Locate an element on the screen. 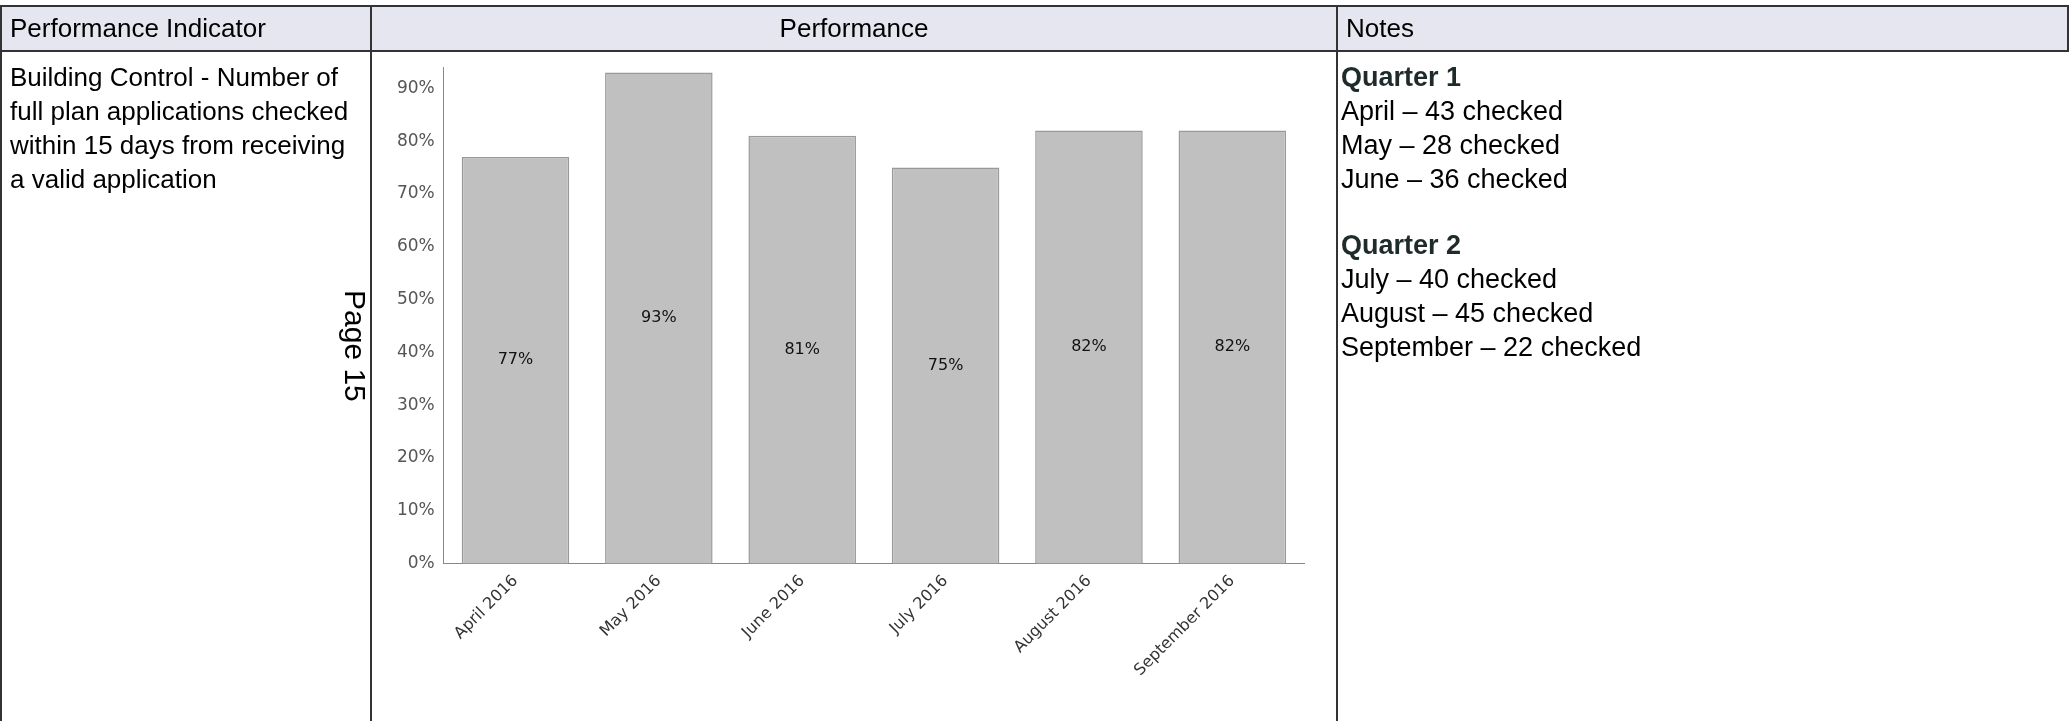 The image size is (2069, 721). data-label: 75% is located at coordinates (945, 364).